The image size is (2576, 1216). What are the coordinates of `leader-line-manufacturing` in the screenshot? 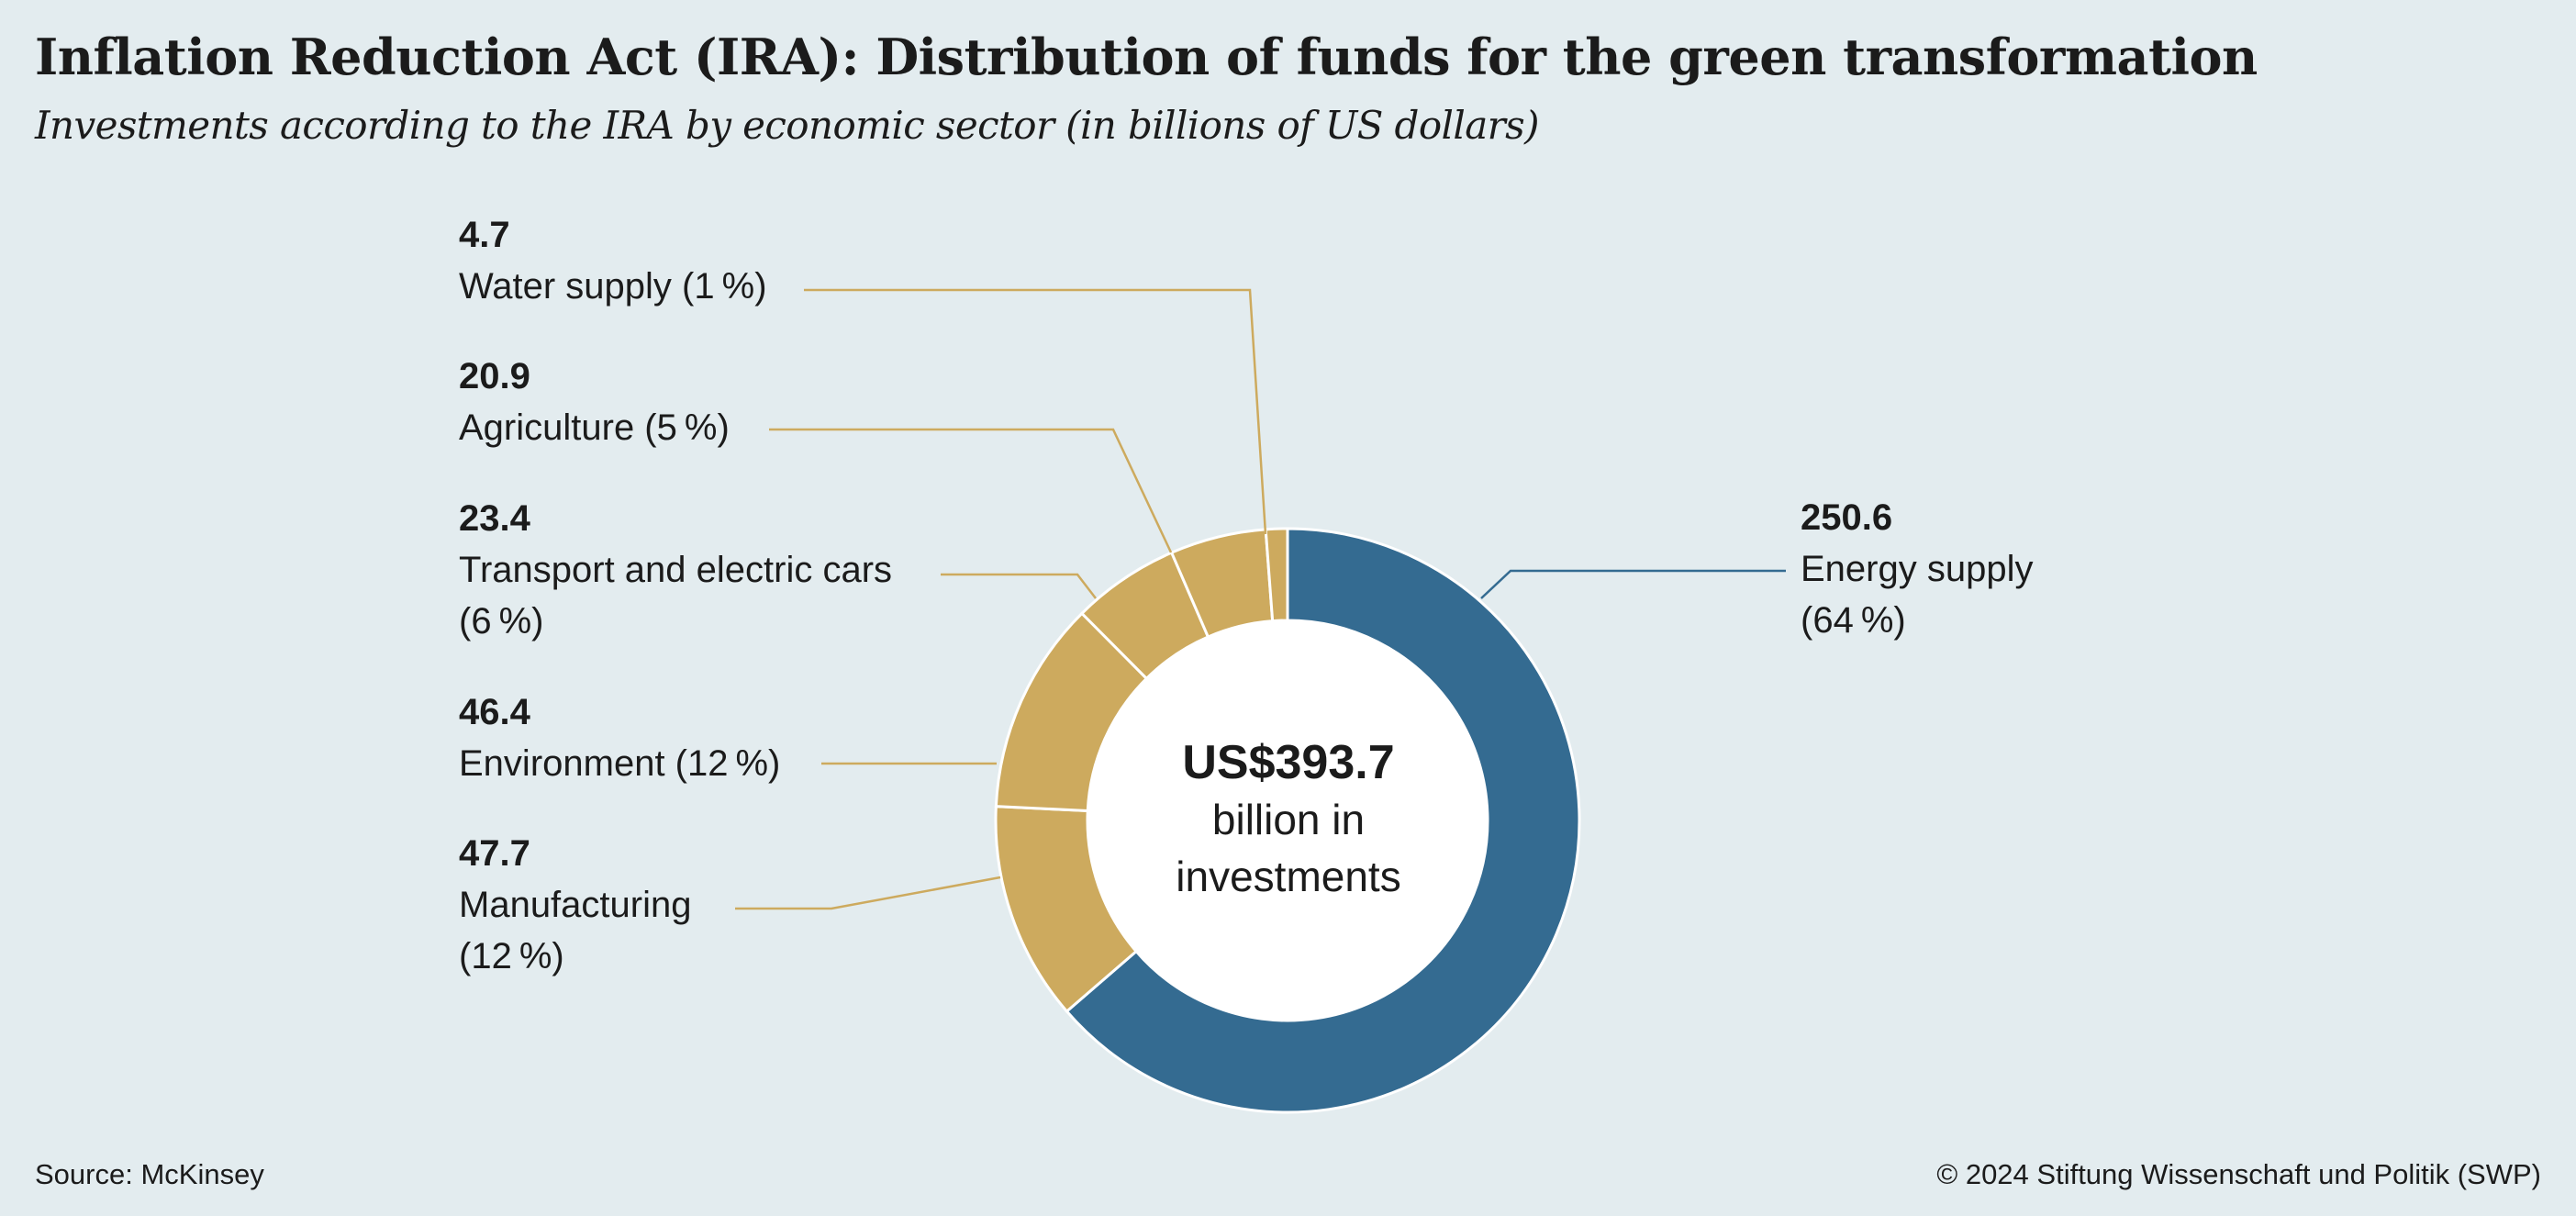 It's located at (868, 893).